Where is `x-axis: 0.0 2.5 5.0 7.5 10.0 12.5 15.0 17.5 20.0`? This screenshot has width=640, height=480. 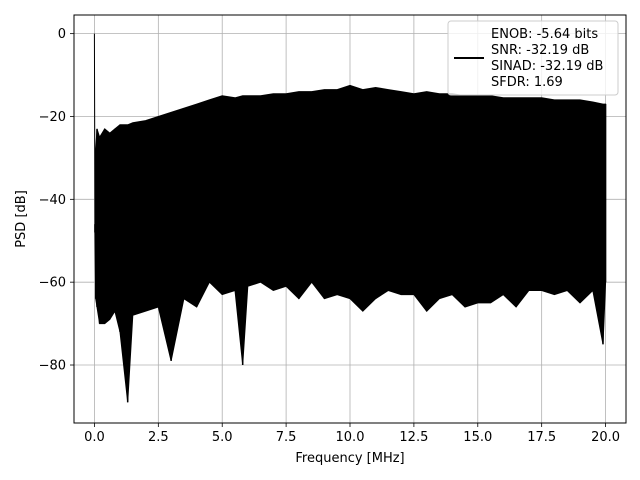
x-axis: 0.0 2.5 5.0 7.5 10.0 12.5 15.0 17.5 20.0 is located at coordinates (352, 434).